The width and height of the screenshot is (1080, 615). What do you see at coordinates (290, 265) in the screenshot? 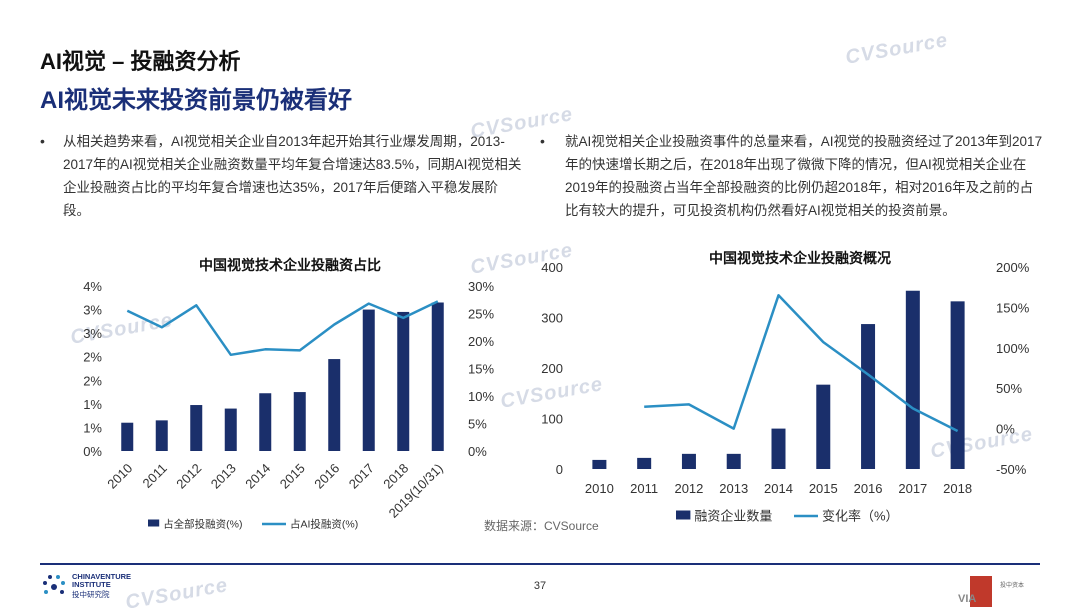
I see `chart-title-left: 中国视觉技术企业投融资占比` at bounding box center [290, 265].